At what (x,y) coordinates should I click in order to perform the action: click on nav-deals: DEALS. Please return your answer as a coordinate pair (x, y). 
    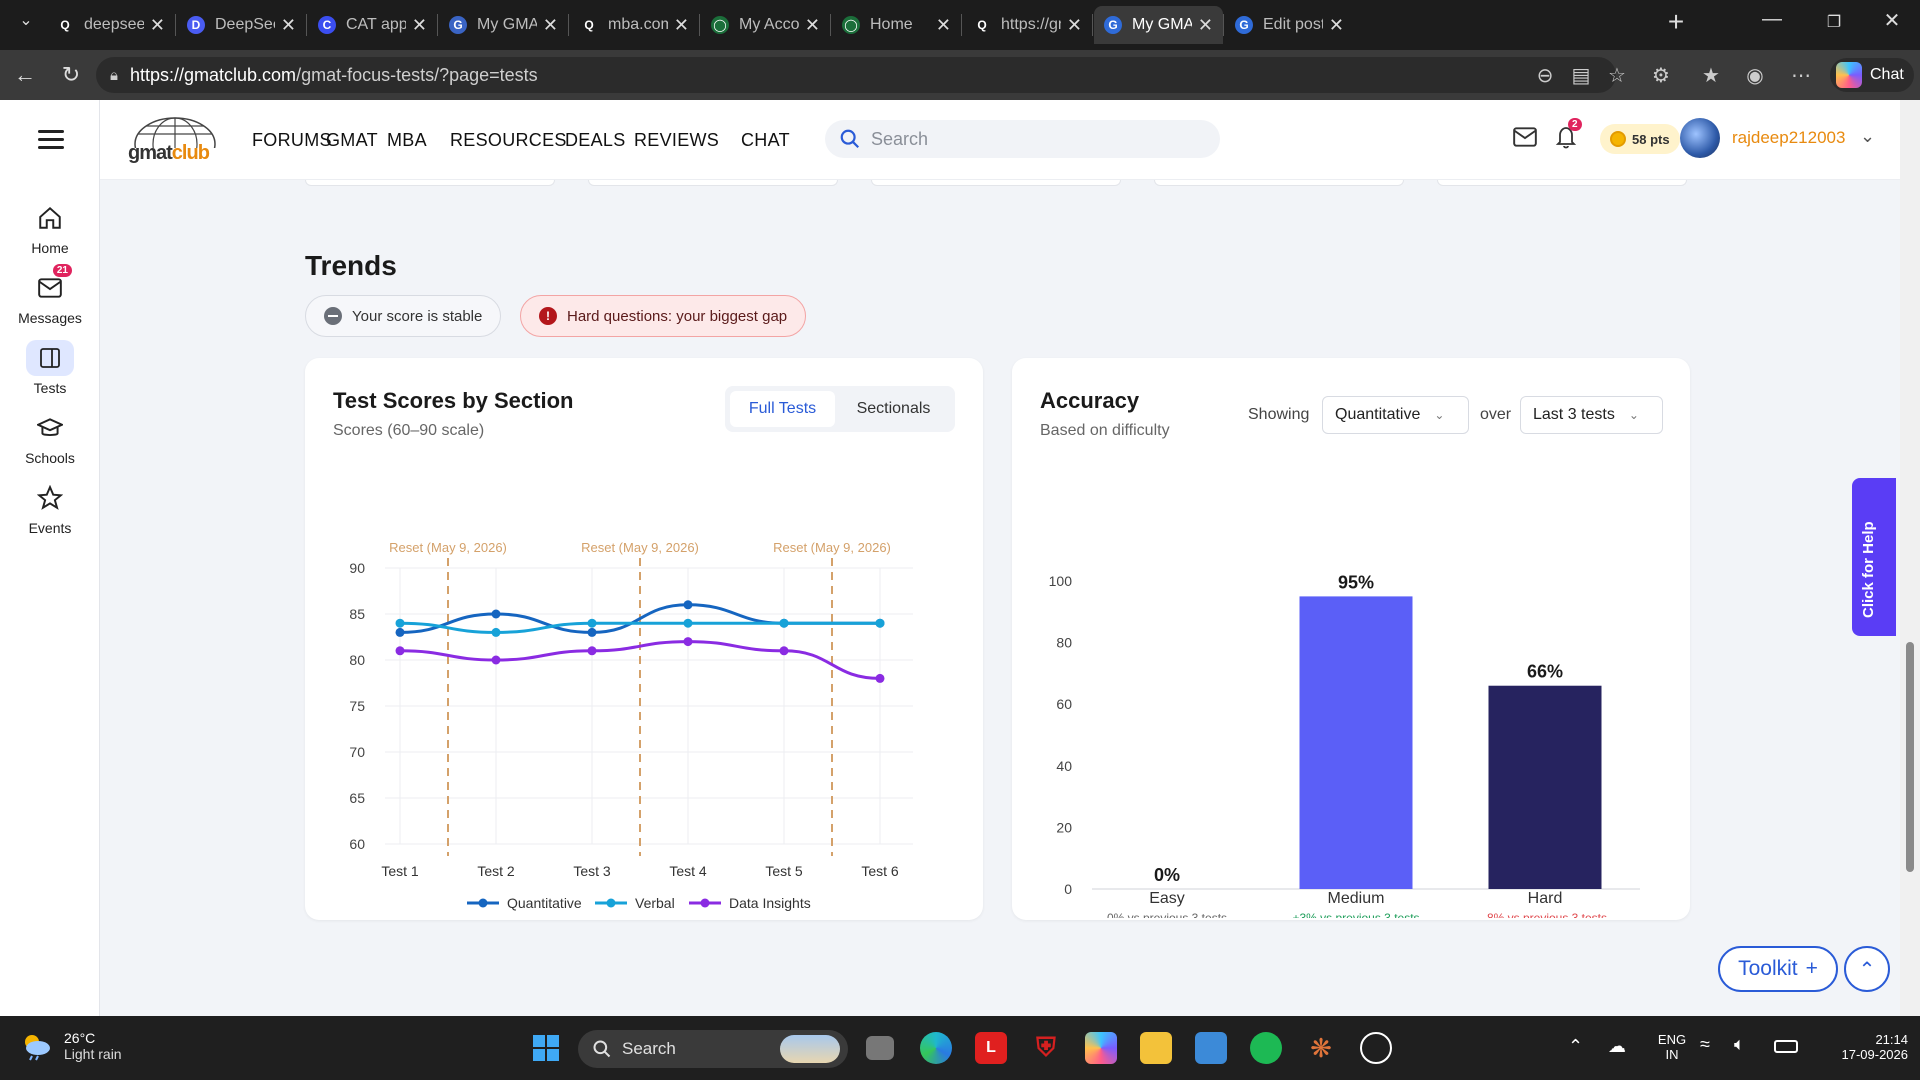
    Looking at the image, I should click on (595, 140).